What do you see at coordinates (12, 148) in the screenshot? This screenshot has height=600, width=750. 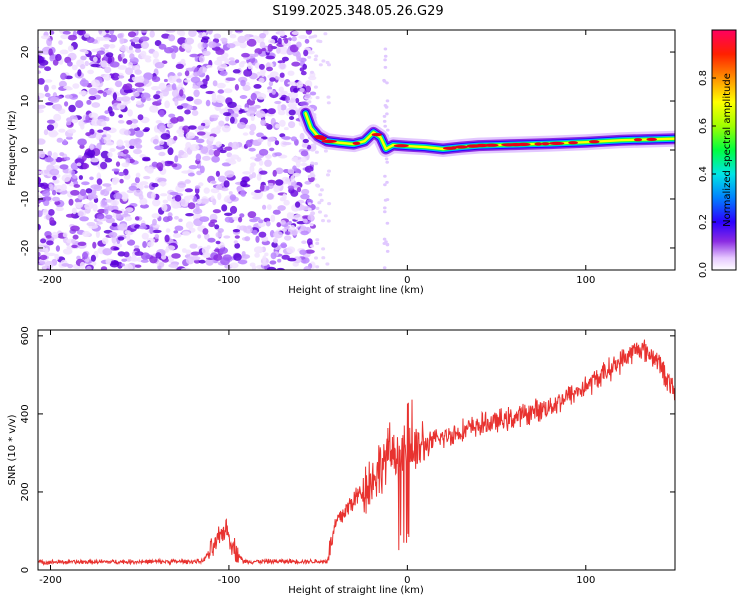 I see `spectrogram-y-axis-label: Frequency (Hz)` at bounding box center [12, 148].